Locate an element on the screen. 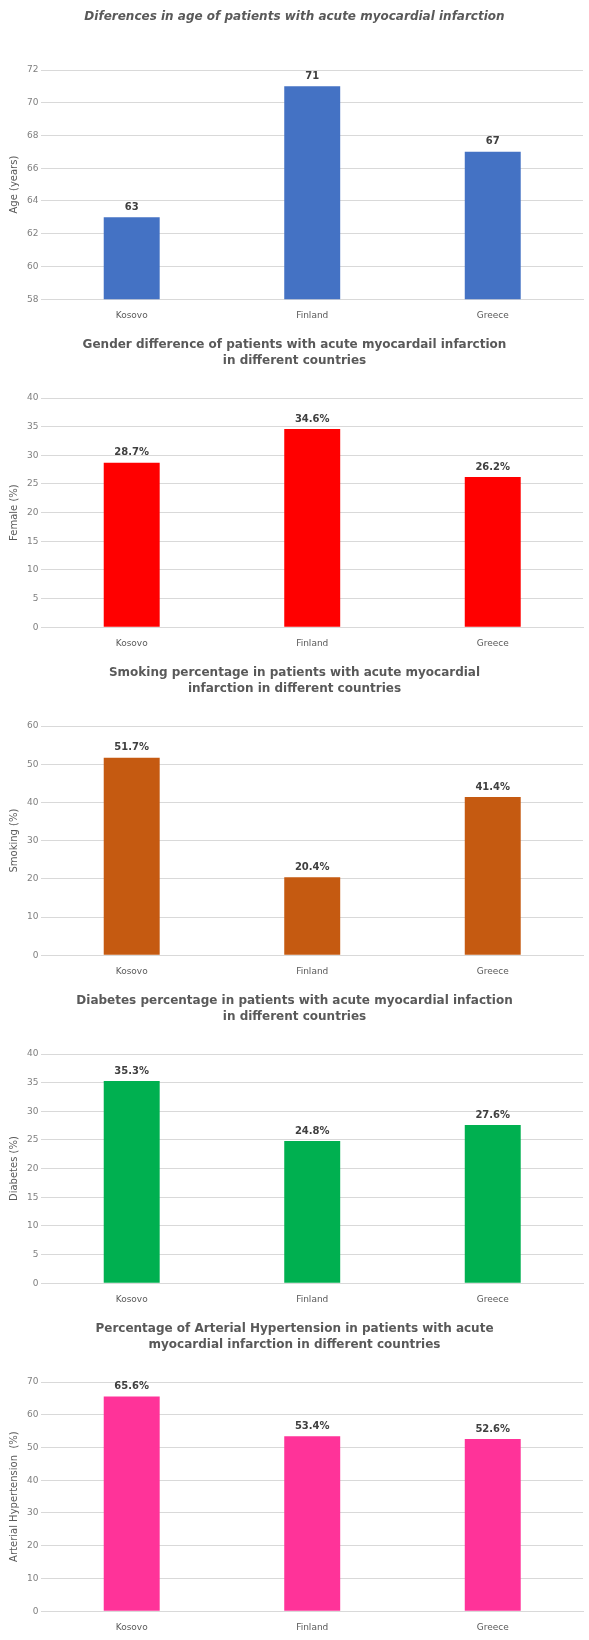  data-label: 63 is located at coordinates (131, 206).